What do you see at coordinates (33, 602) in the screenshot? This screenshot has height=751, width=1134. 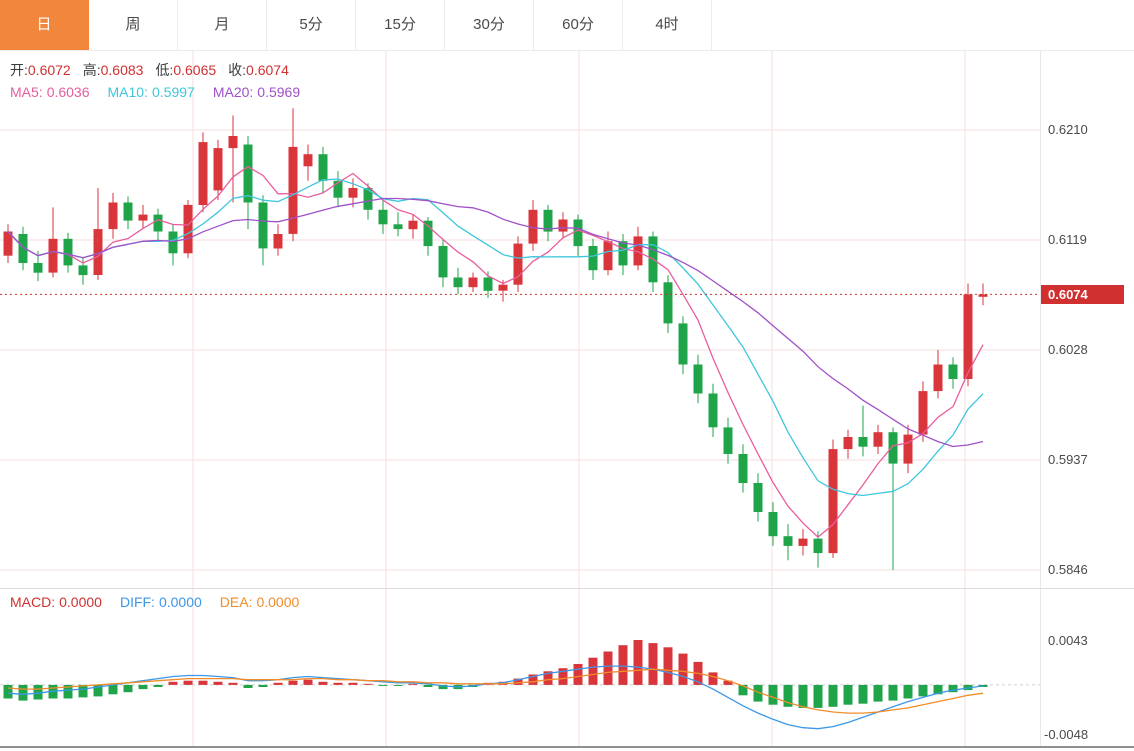 I see `macd-label: MACD:` at bounding box center [33, 602].